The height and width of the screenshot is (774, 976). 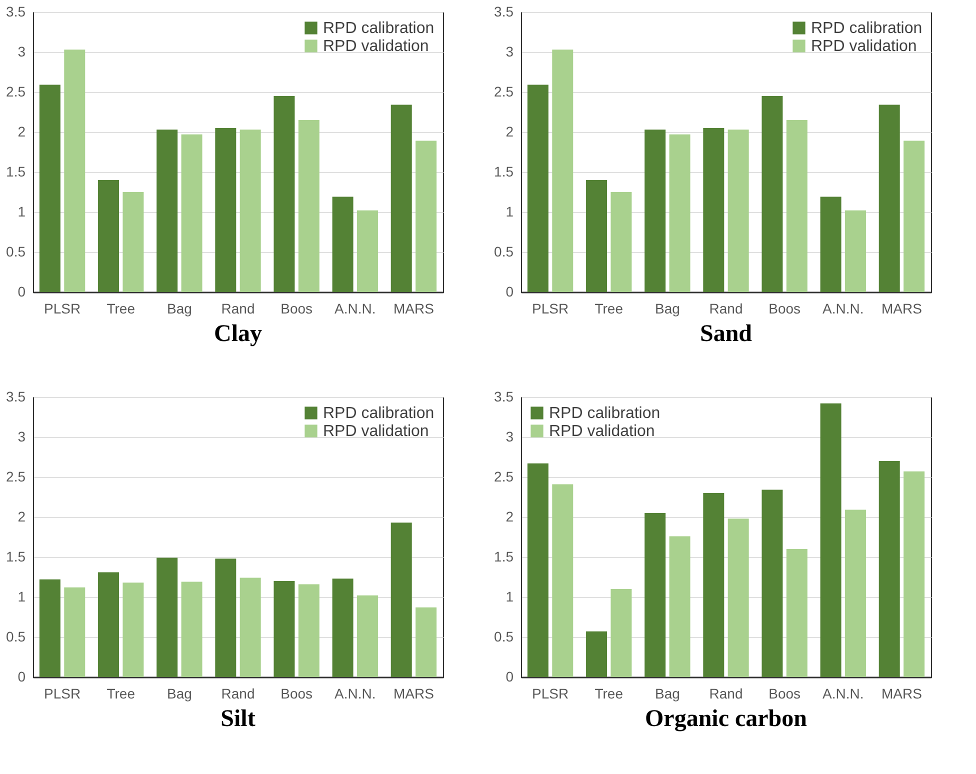 I want to click on text: Clay, so click(x=238, y=334).